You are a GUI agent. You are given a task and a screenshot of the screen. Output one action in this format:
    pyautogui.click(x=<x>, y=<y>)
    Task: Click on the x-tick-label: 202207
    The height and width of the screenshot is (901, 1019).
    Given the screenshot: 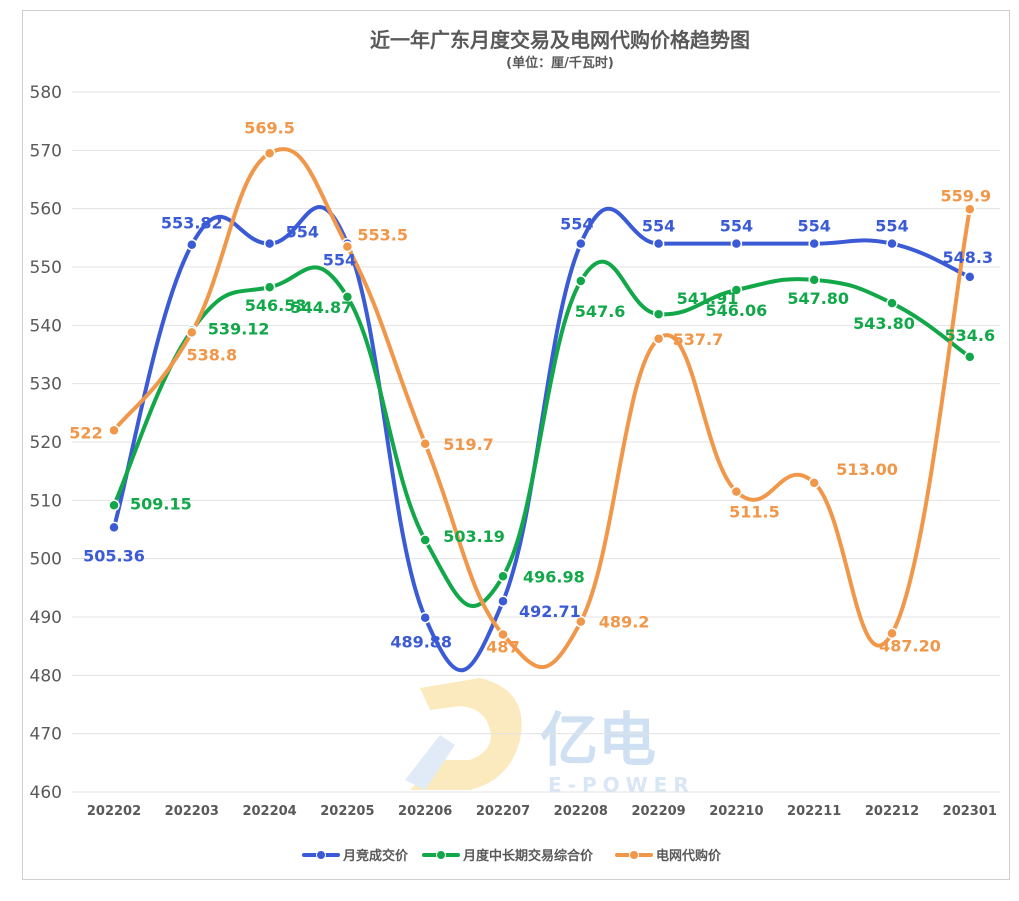 What is the action you would take?
    pyautogui.click(x=503, y=811)
    